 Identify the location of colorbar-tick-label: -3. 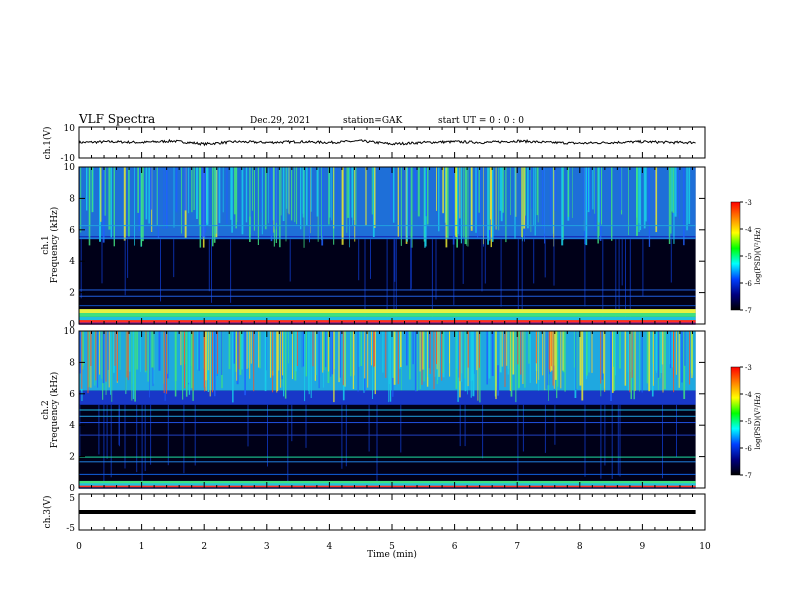
(748, 203).